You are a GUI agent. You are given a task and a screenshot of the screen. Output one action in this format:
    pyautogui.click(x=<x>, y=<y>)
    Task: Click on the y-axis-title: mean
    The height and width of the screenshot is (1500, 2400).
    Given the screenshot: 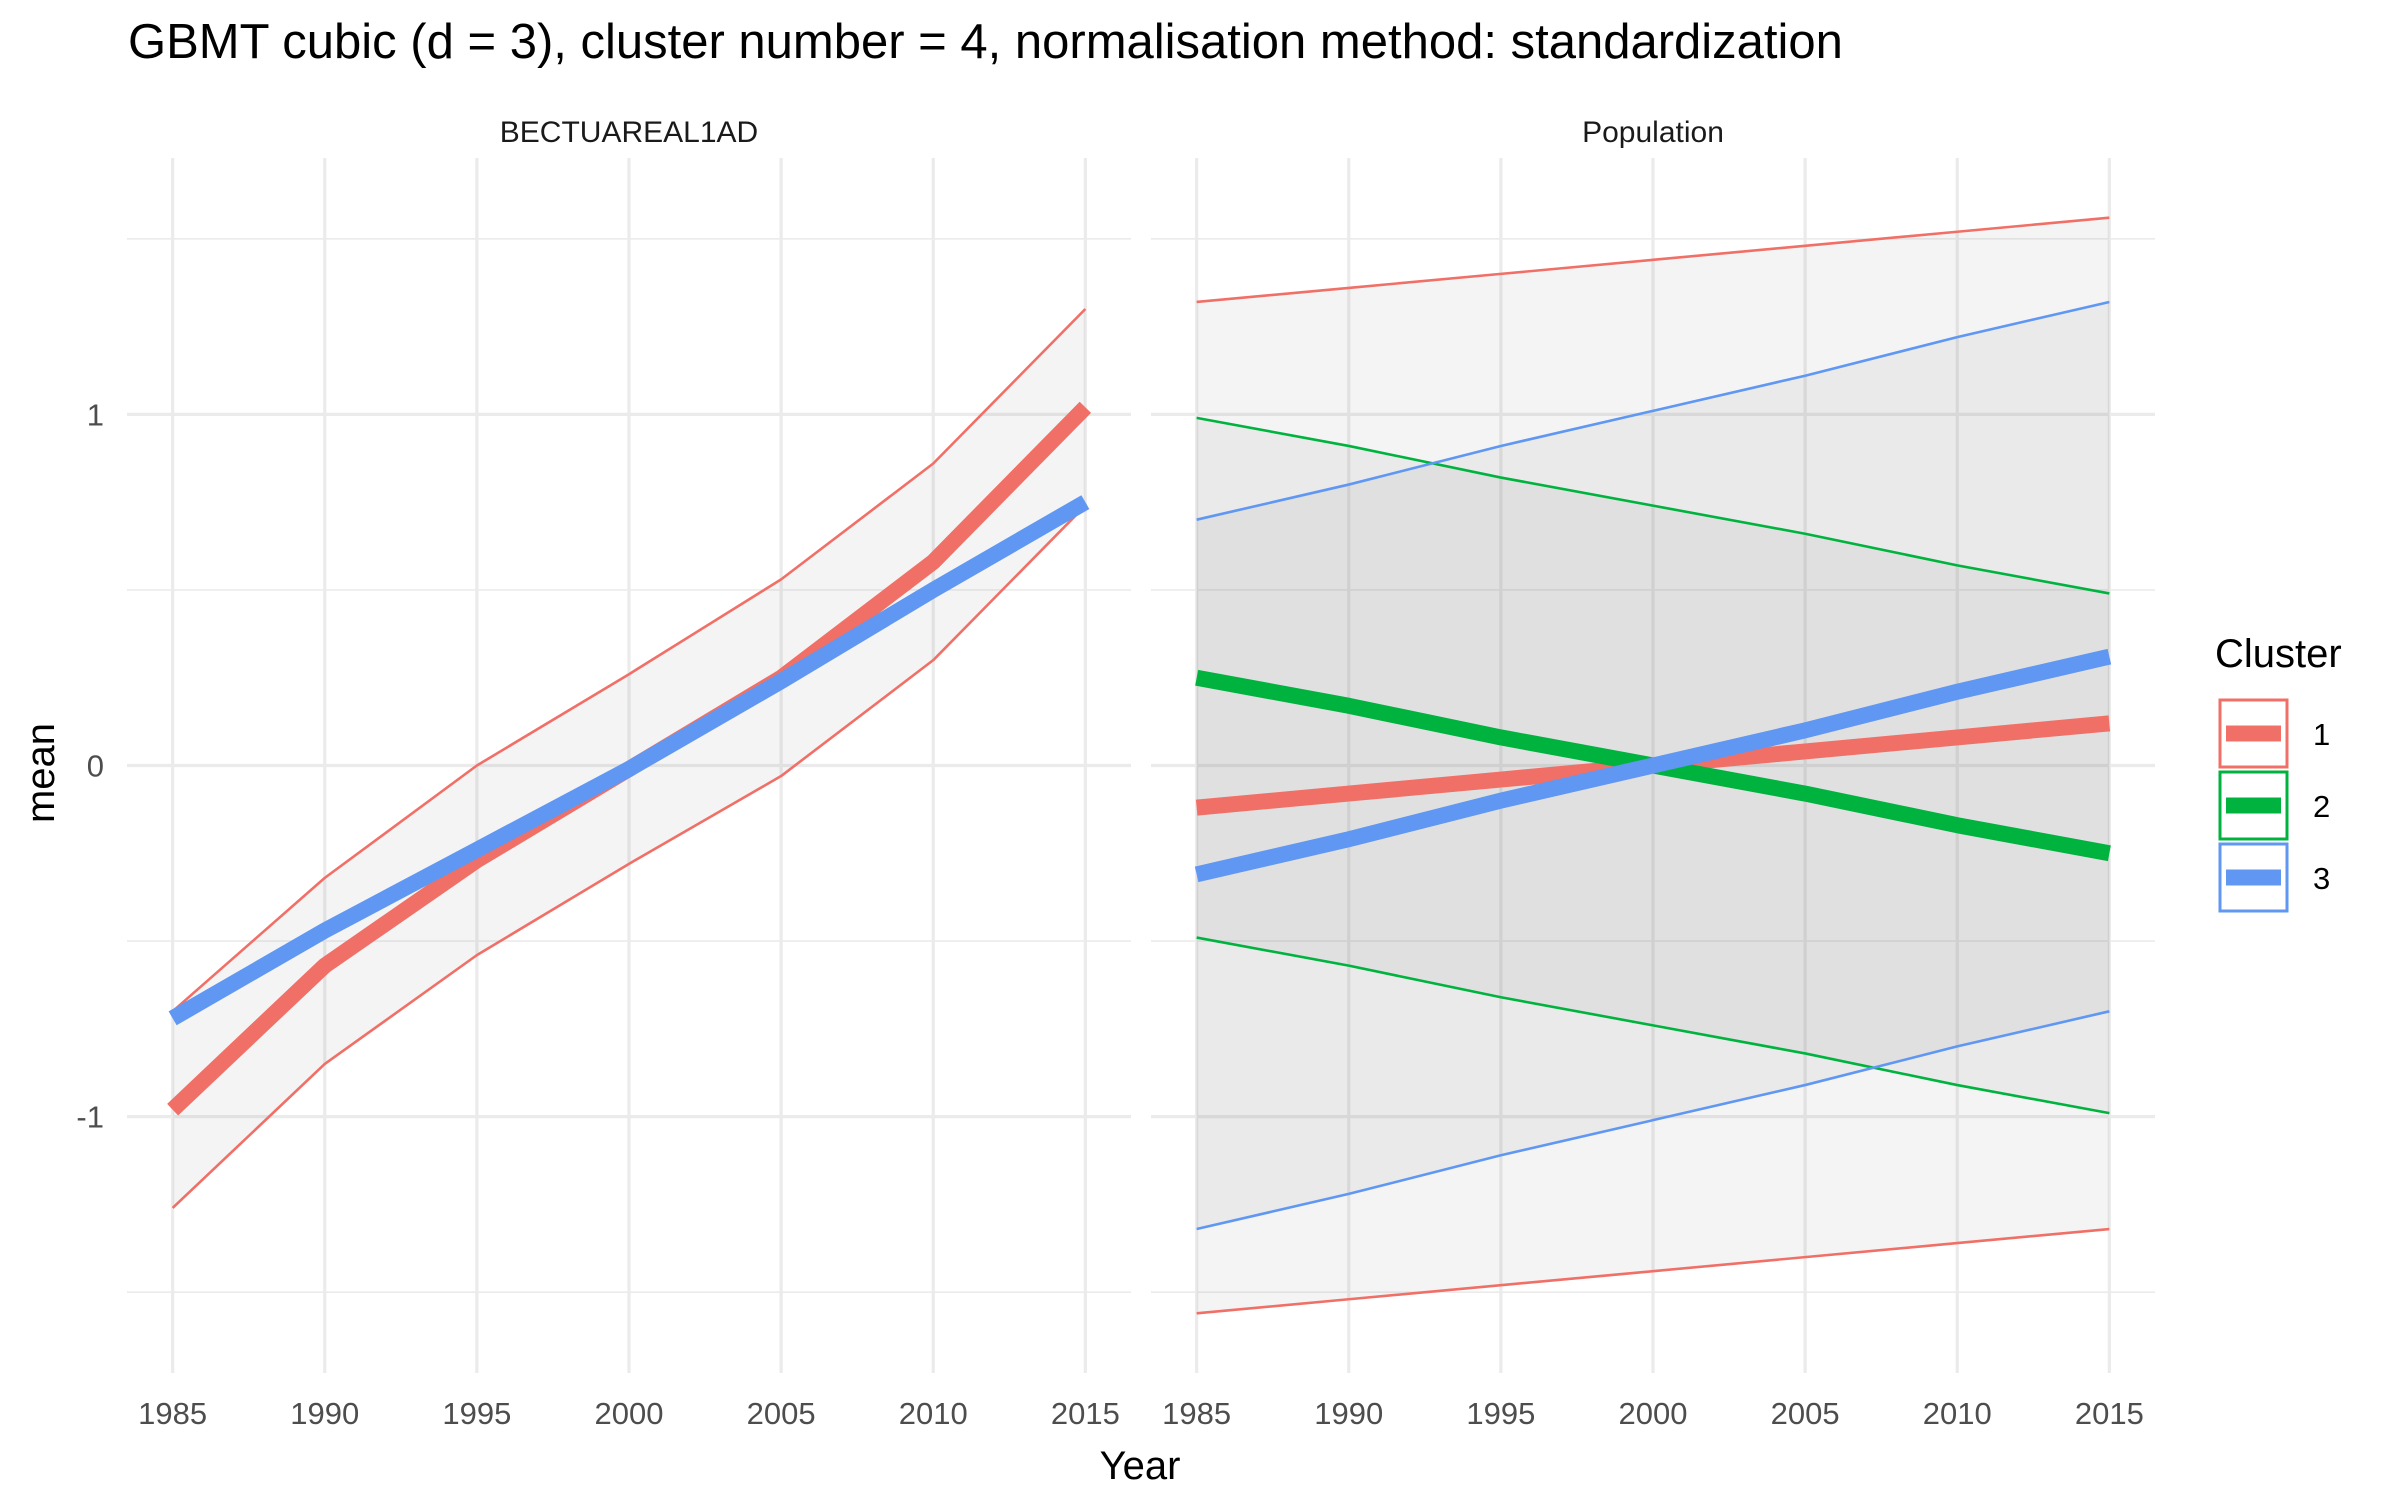 What is the action you would take?
    pyautogui.click(x=41, y=773)
    